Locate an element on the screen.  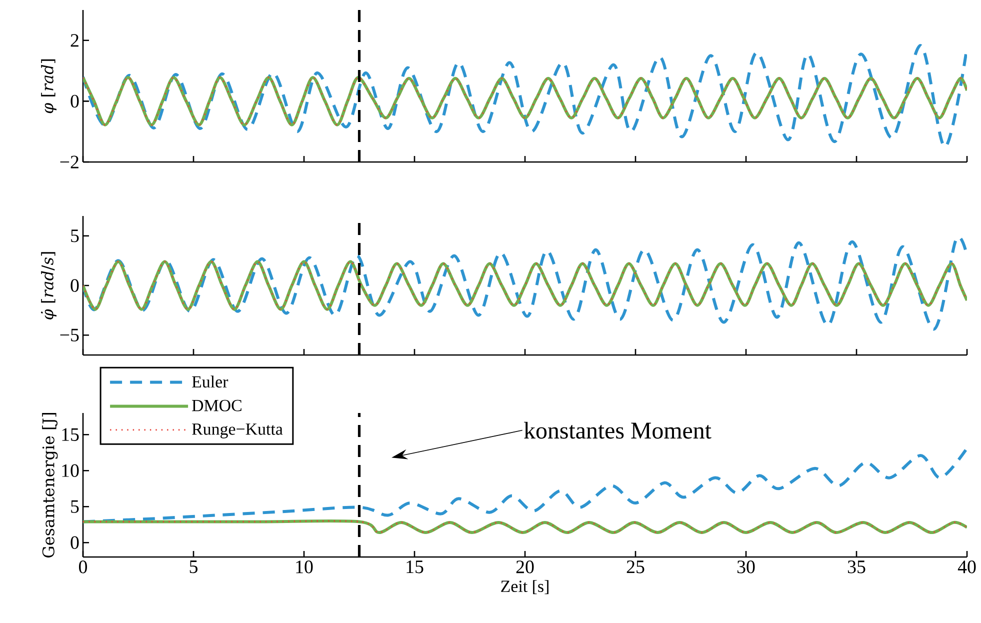
x-tick-label: 30 is located at coordinates (746, 567).